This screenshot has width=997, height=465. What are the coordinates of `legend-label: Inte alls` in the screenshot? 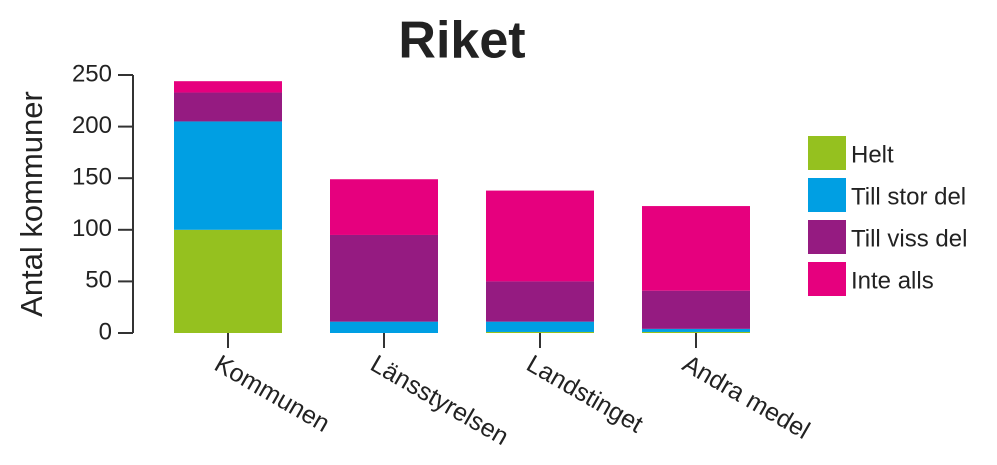 It's located at (892, 280).